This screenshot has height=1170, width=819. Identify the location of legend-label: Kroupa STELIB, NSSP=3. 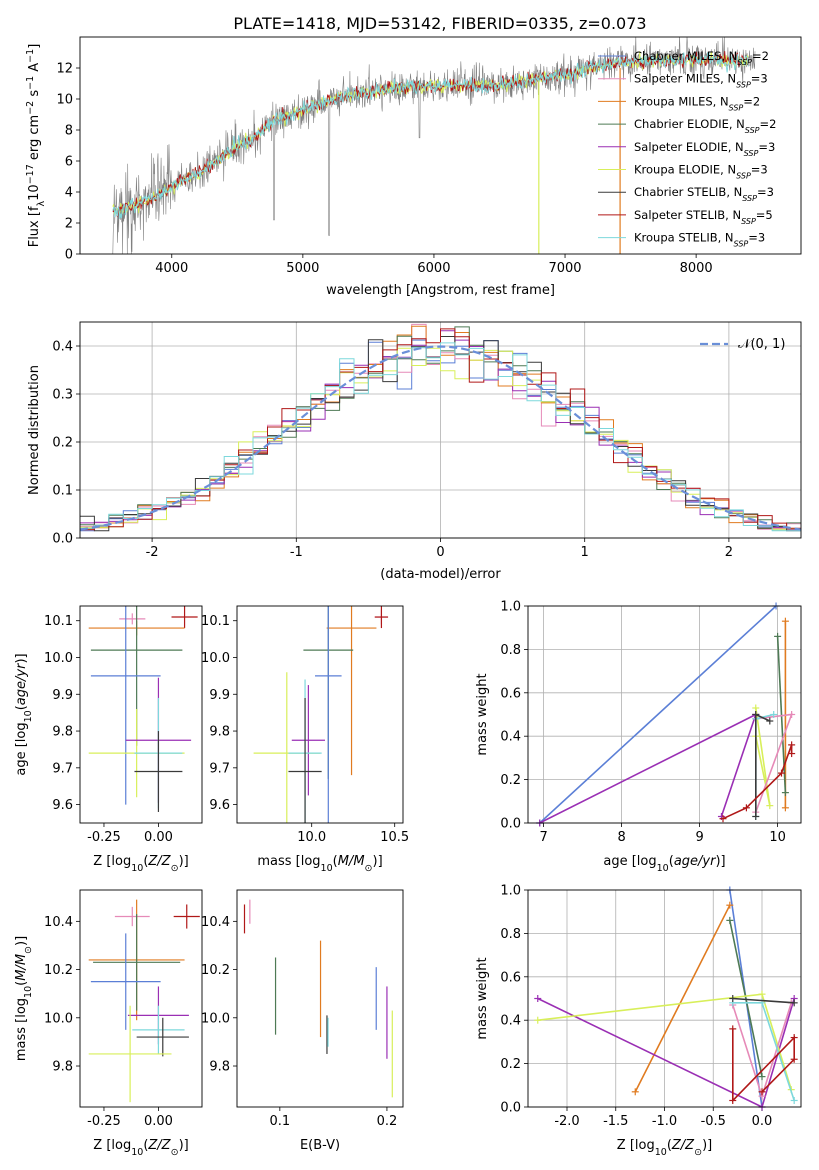
(699, 240).